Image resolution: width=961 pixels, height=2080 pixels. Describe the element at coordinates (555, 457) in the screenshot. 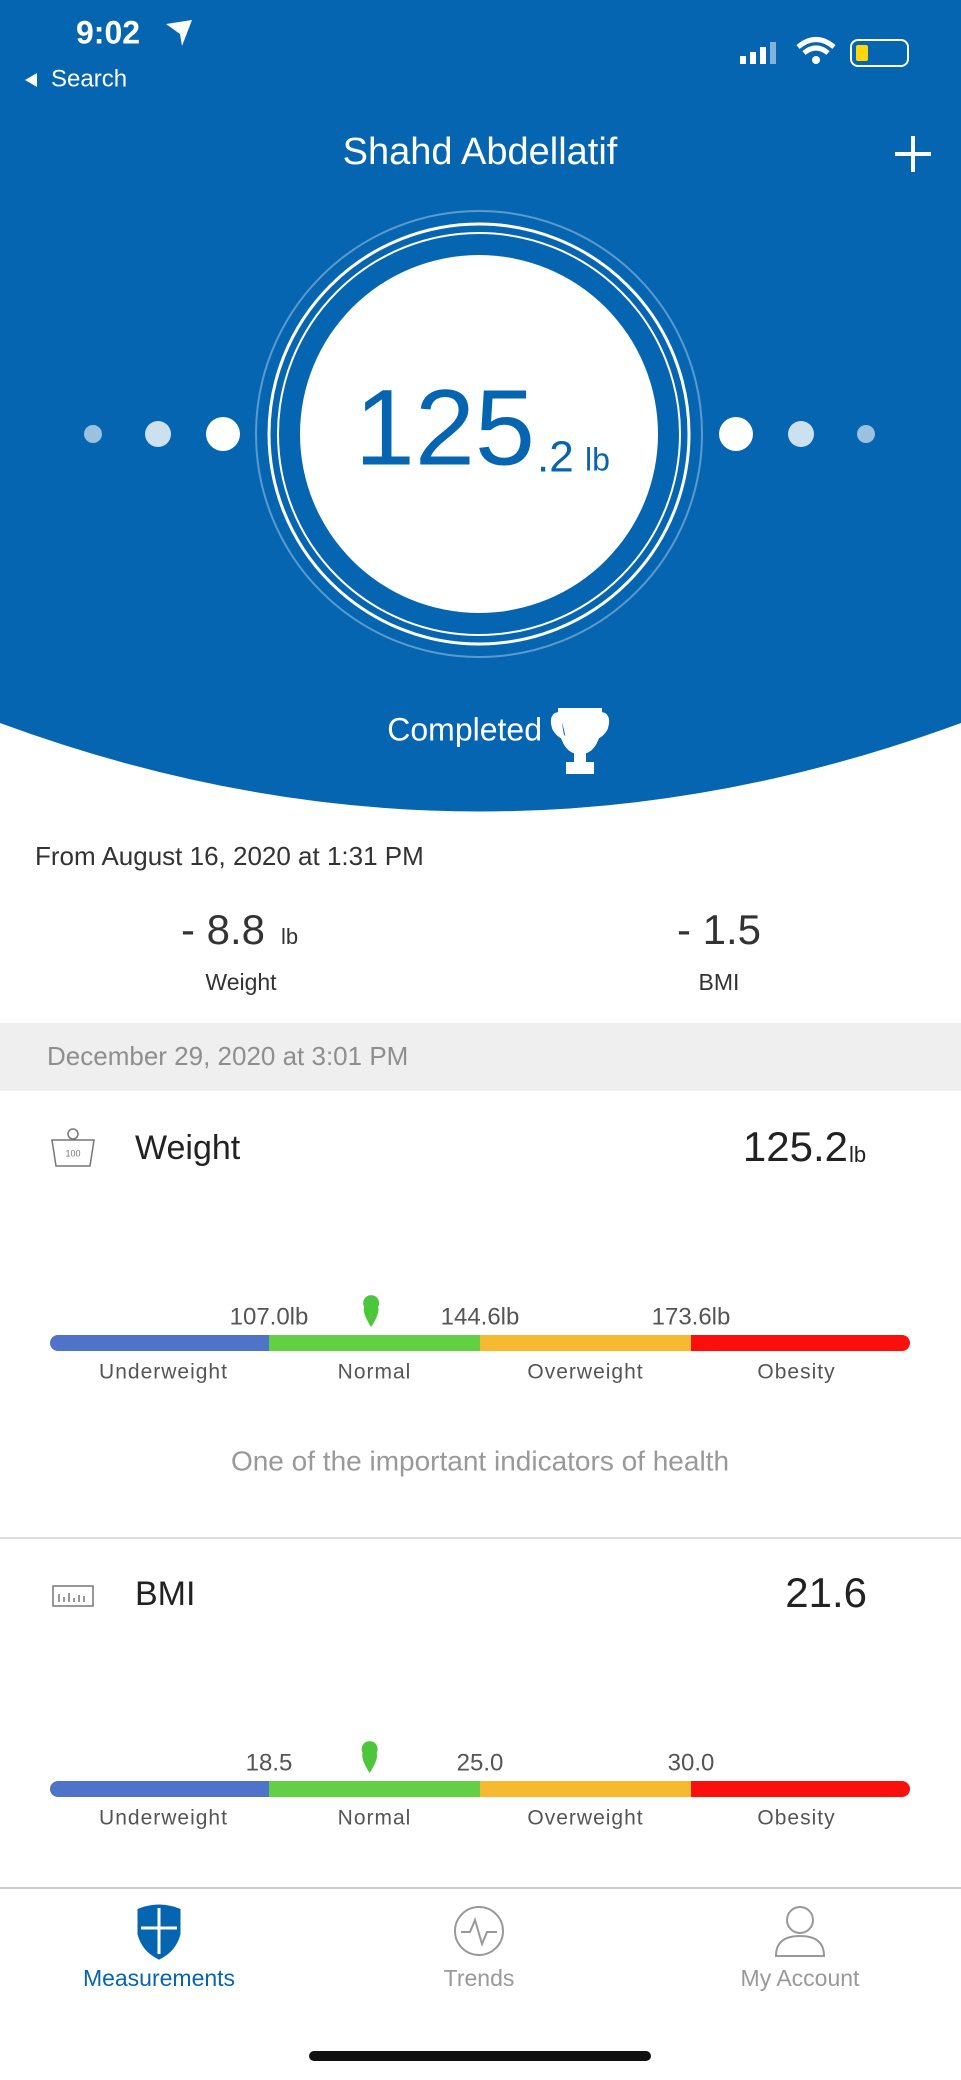

I see `gauge-decimal: .2` at that location.